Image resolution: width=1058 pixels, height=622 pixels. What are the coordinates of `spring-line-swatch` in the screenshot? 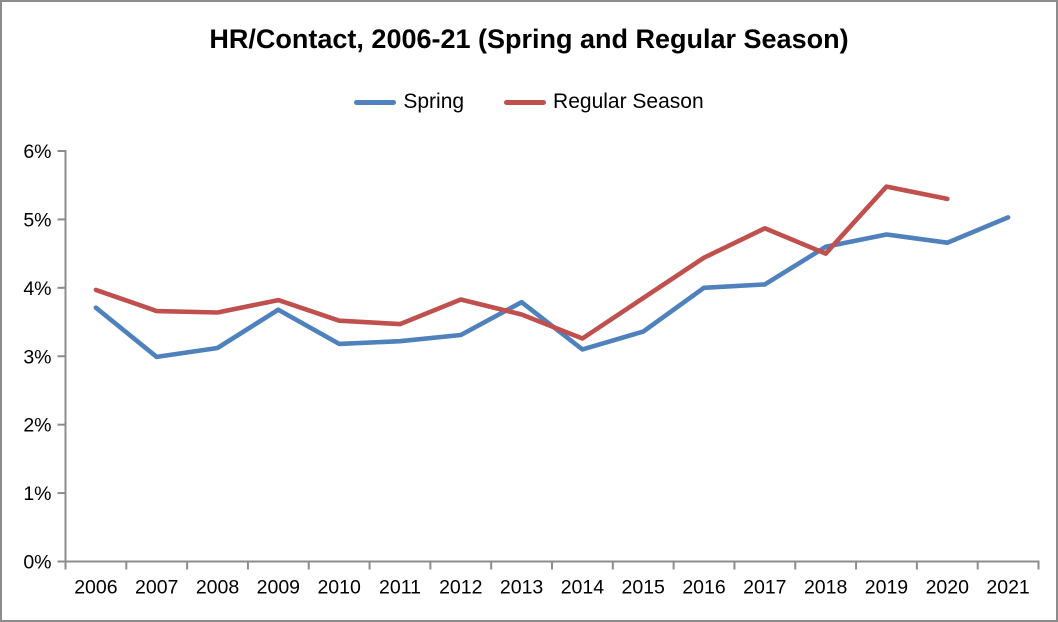 It's located at (375, 102).